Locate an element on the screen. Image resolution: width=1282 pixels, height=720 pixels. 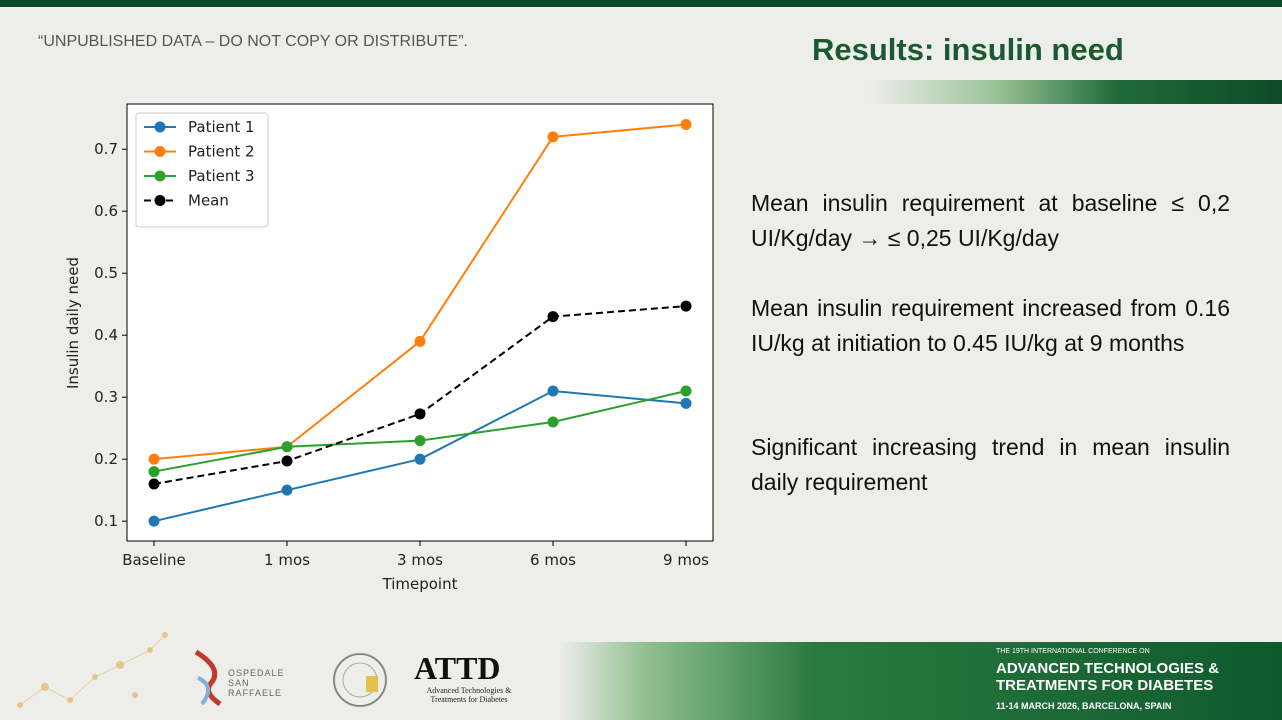
legend-label: Patient 2 is located at coordinates (221, 152).